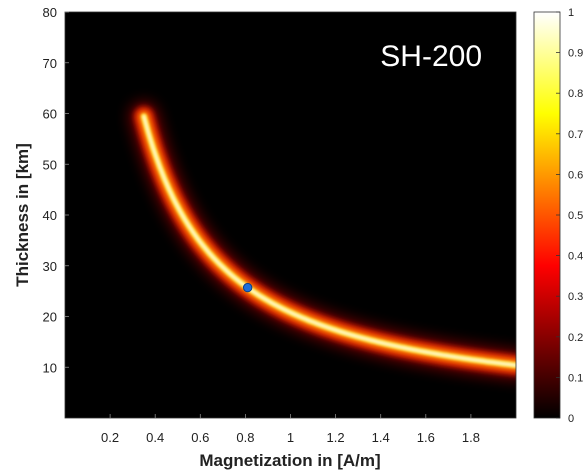  What do you see at coordinates (547, 215) in the screenshot?
I see `colorbar` at bounding box center [547, 215].